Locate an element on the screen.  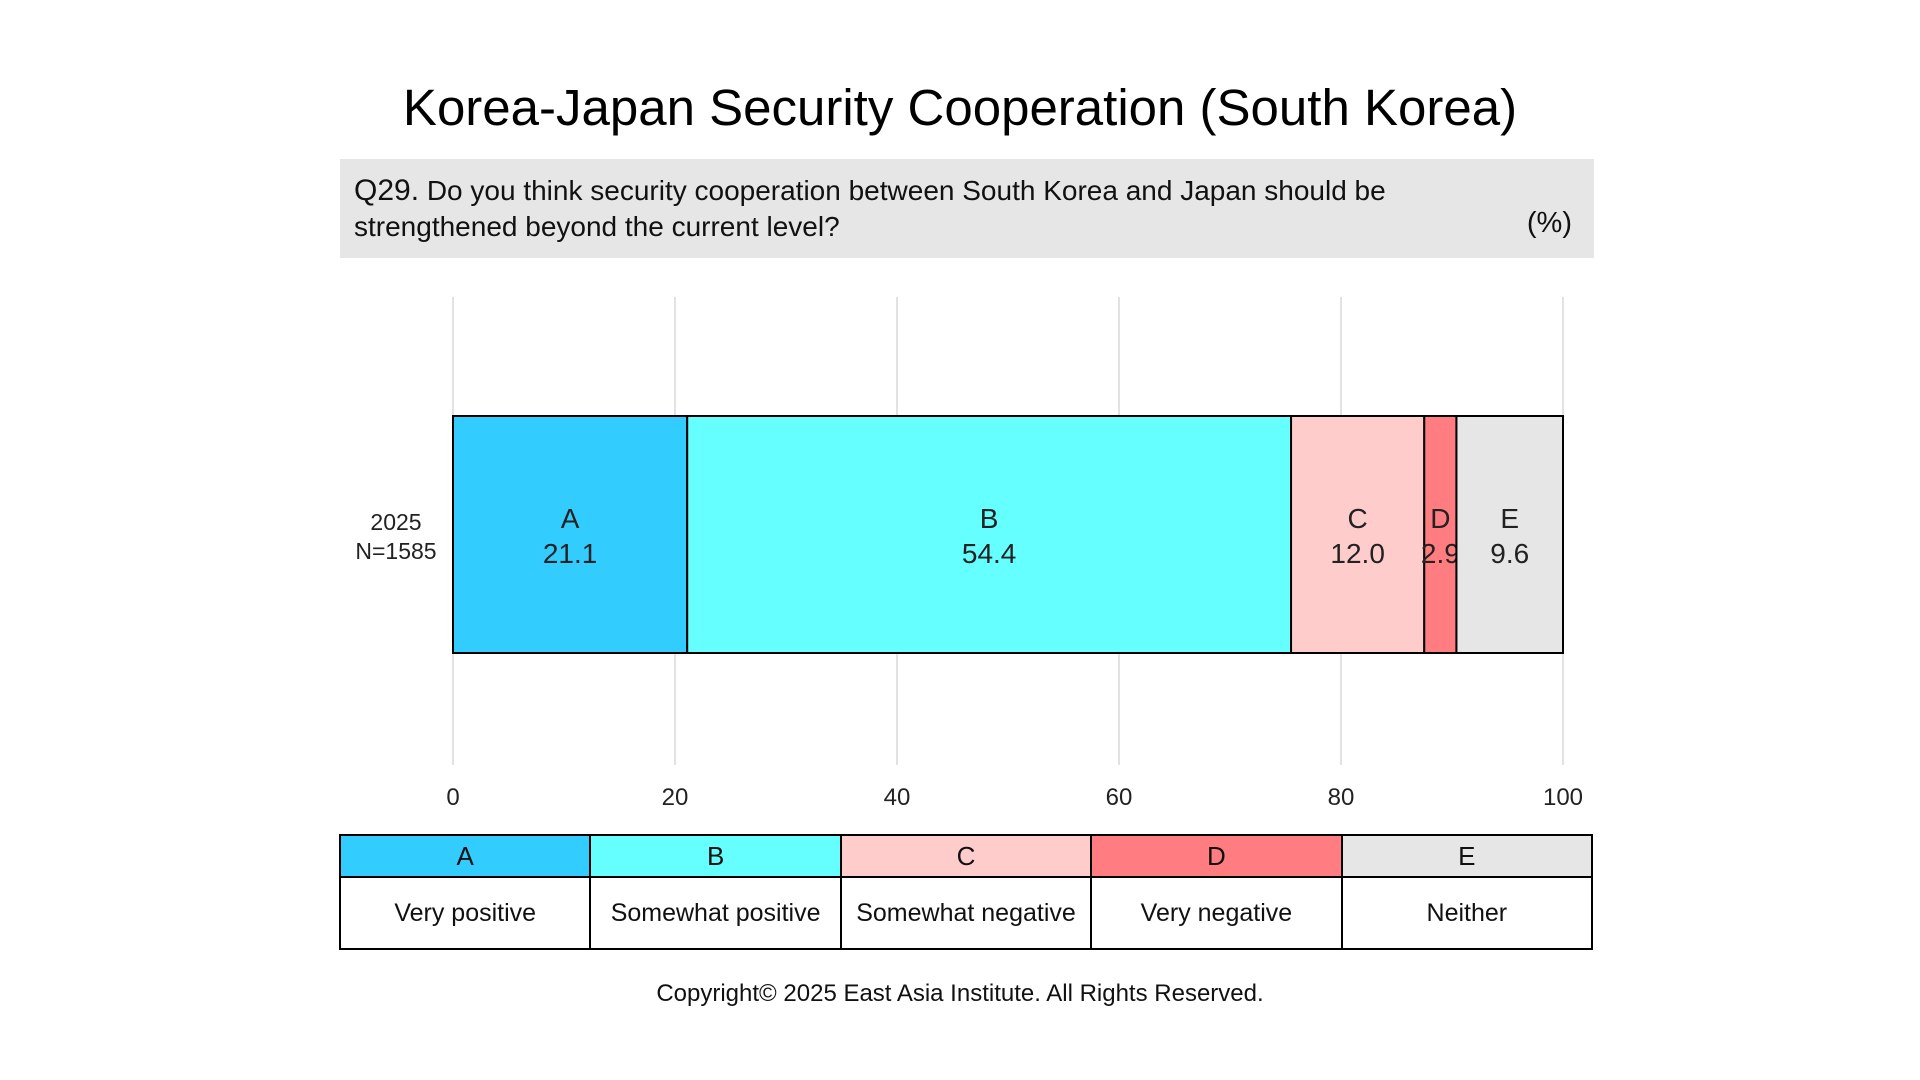
bar-segment-e is located at coordinates (1509, 534).